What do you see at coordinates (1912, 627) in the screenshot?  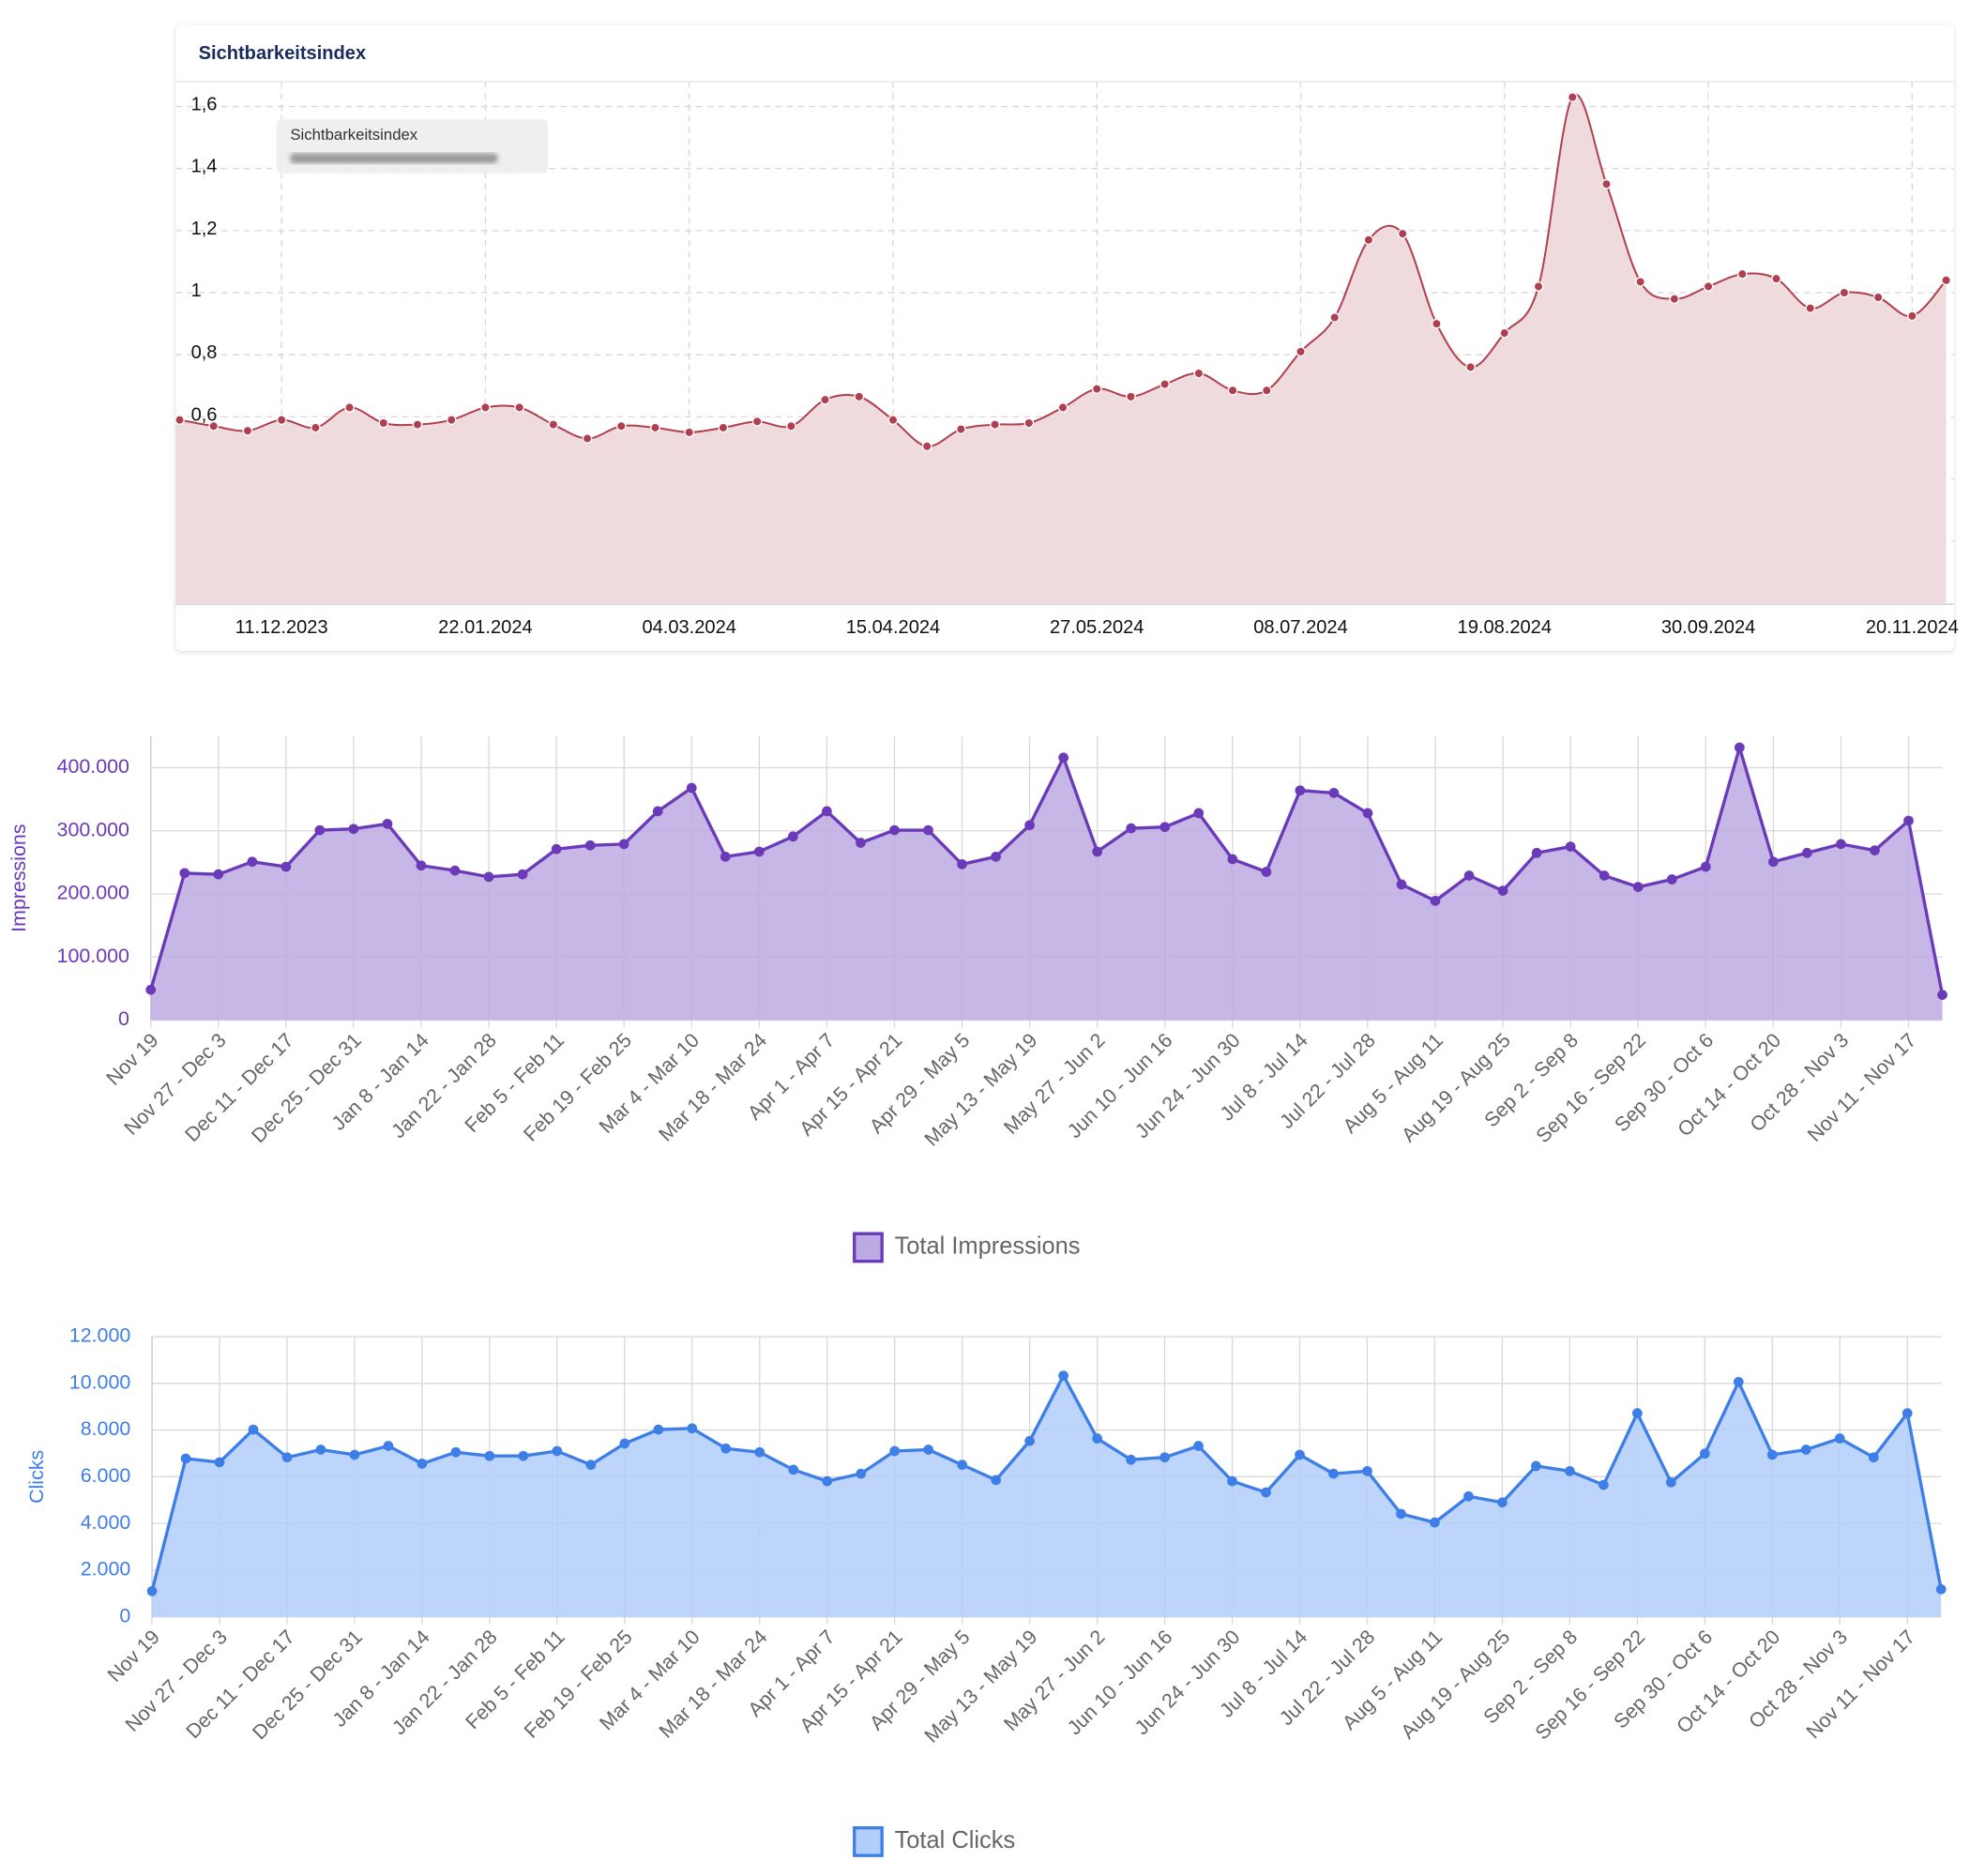 I see `x-tick-label: 20.11.2024` at bounding box center [1912, 627].